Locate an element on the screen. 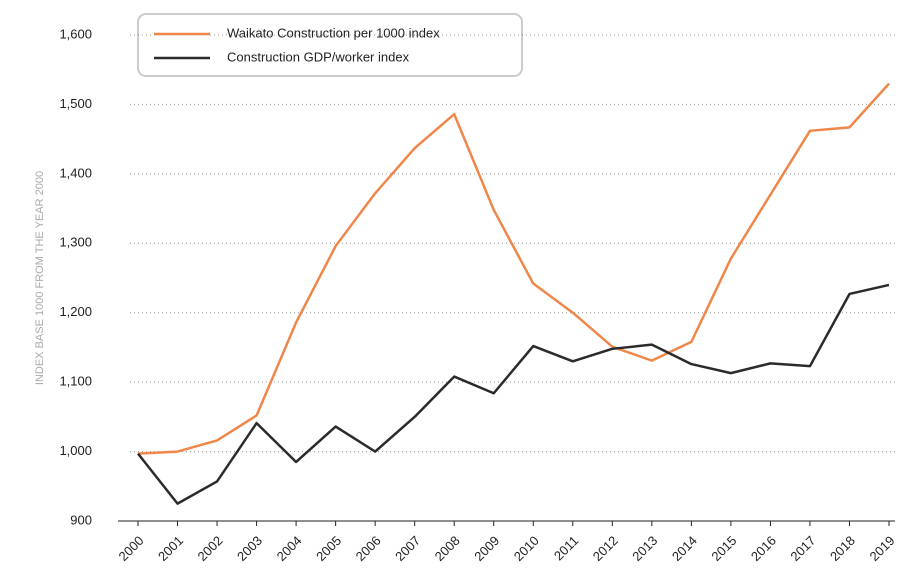 Image resolution: width=904 pixels, height=579 pixels. x-tick-label: 2009 is located at coordinates (486, 548).